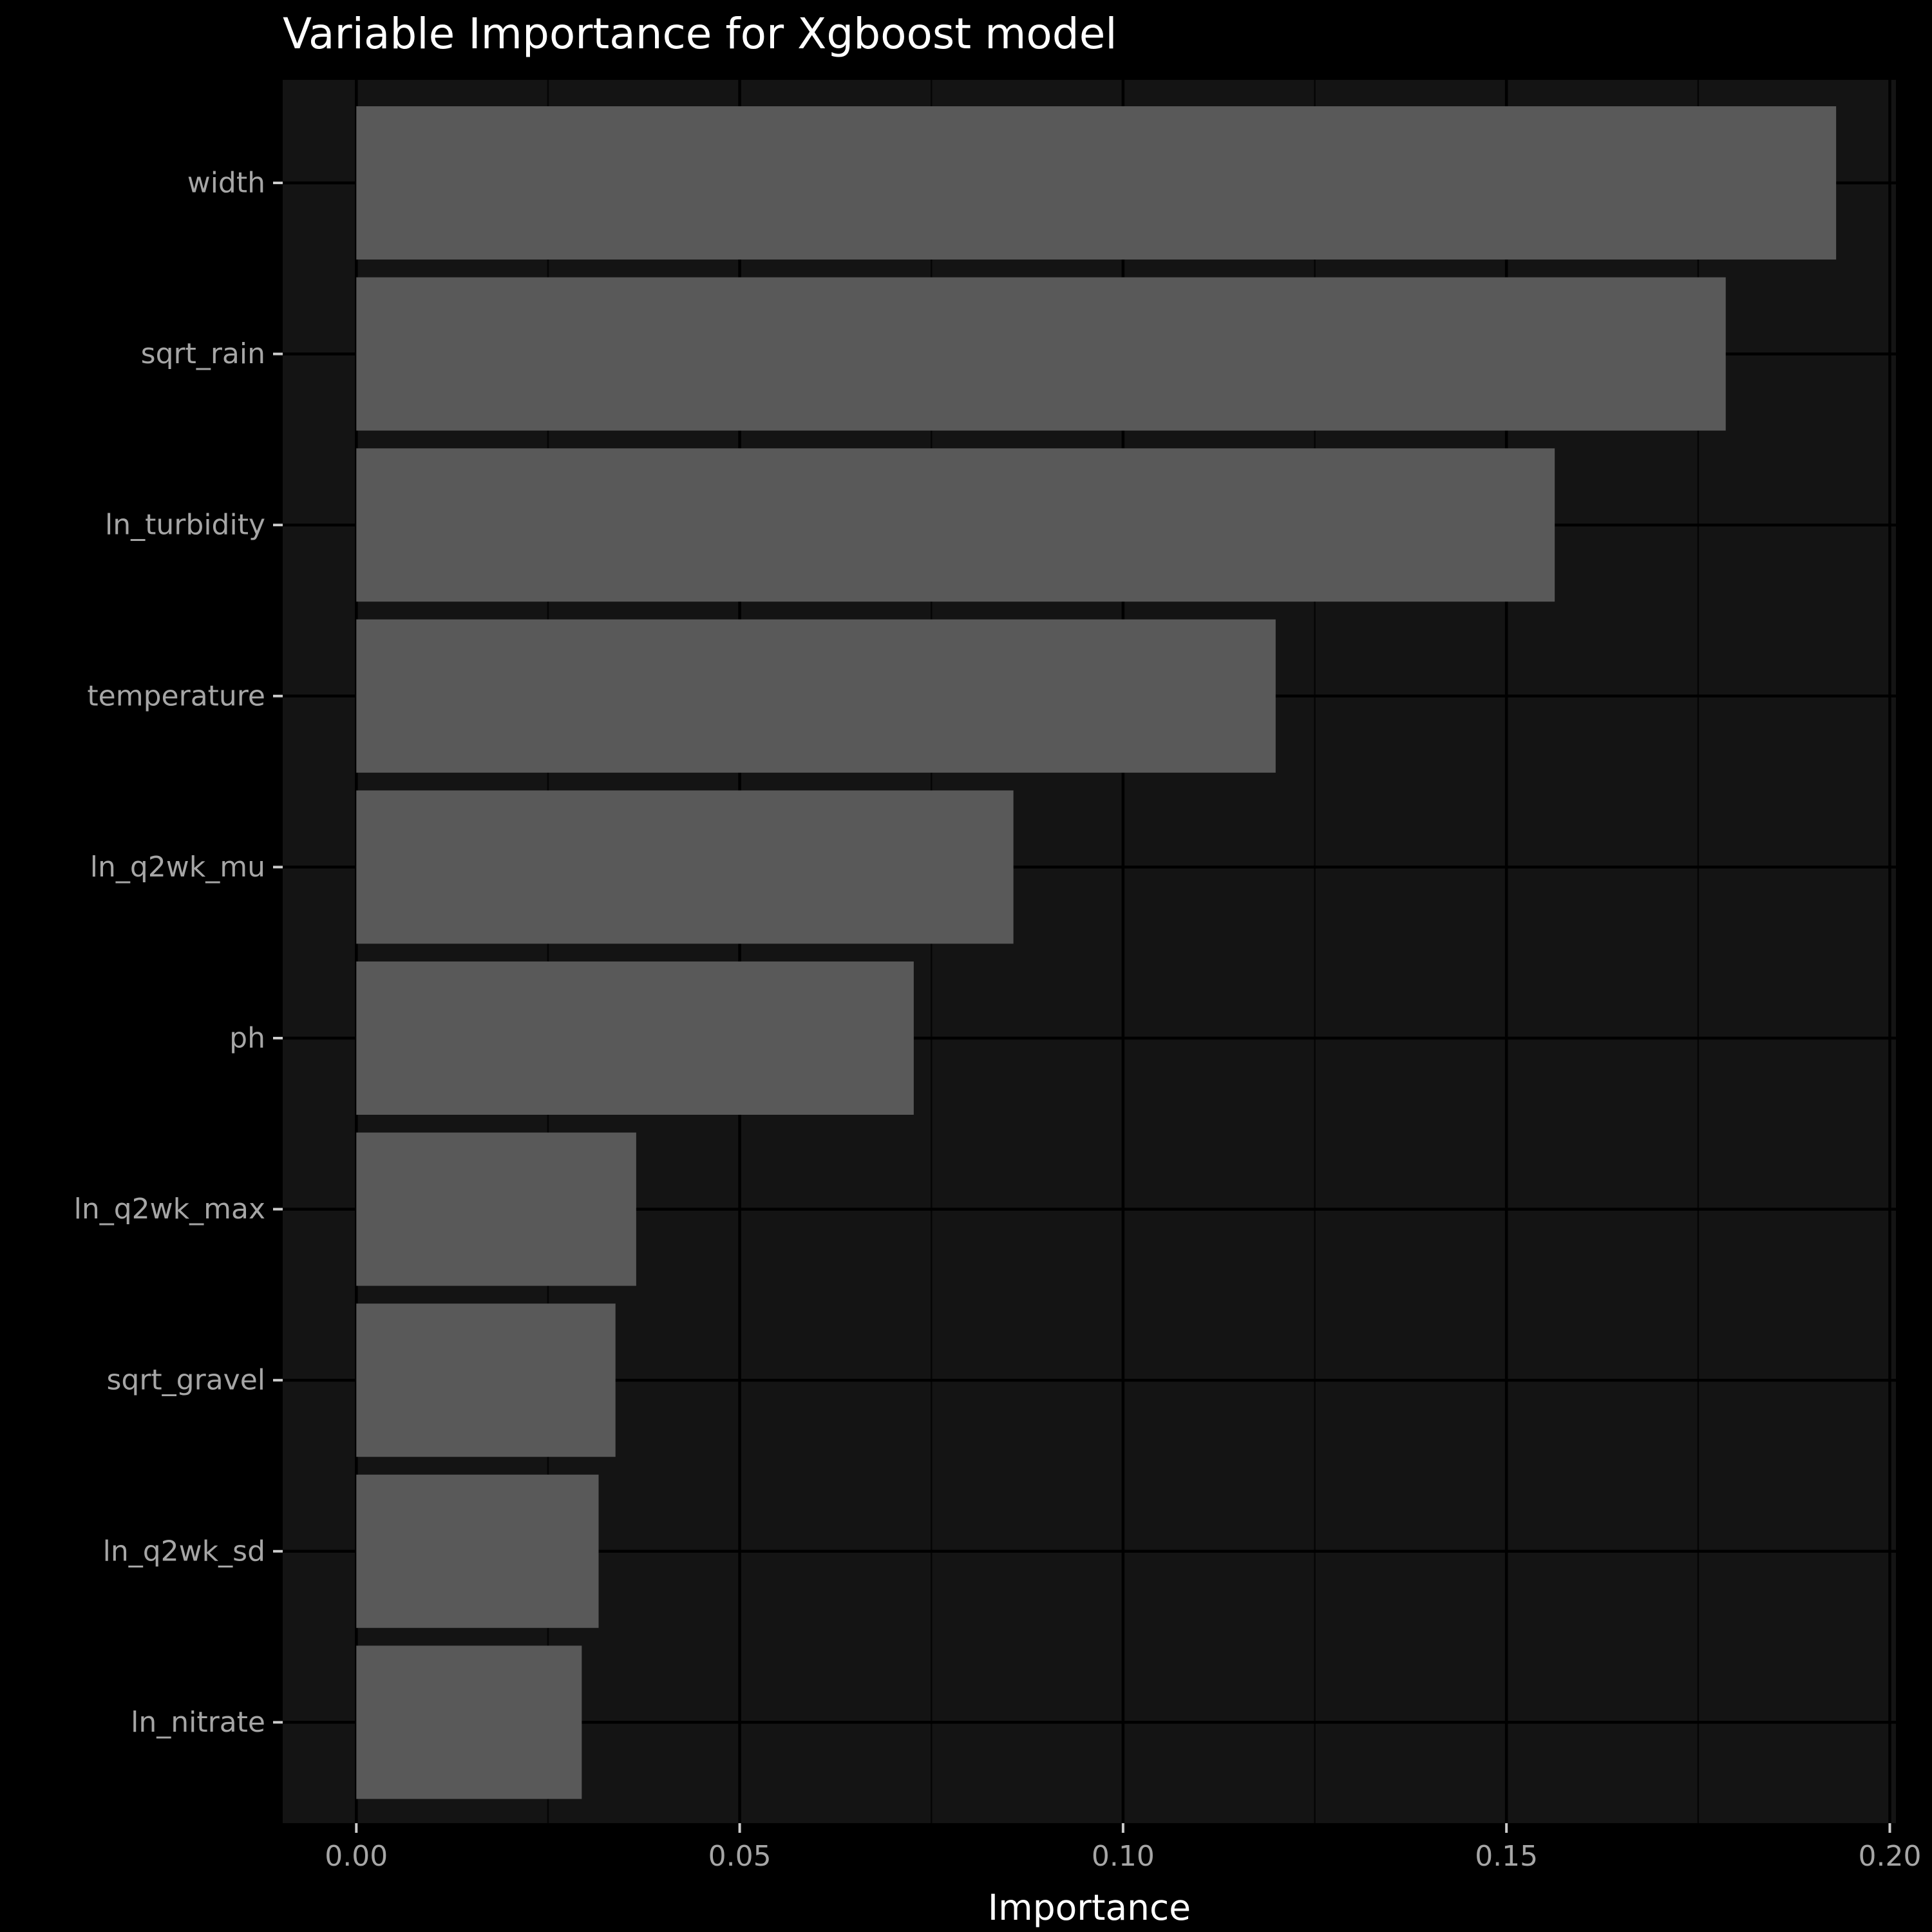 The image size is (1932, 1932). What do you see at coordinates (247, 1038) in the screenshot?
I see `y-tick-label: ph` at bounding box center [247, 1038].